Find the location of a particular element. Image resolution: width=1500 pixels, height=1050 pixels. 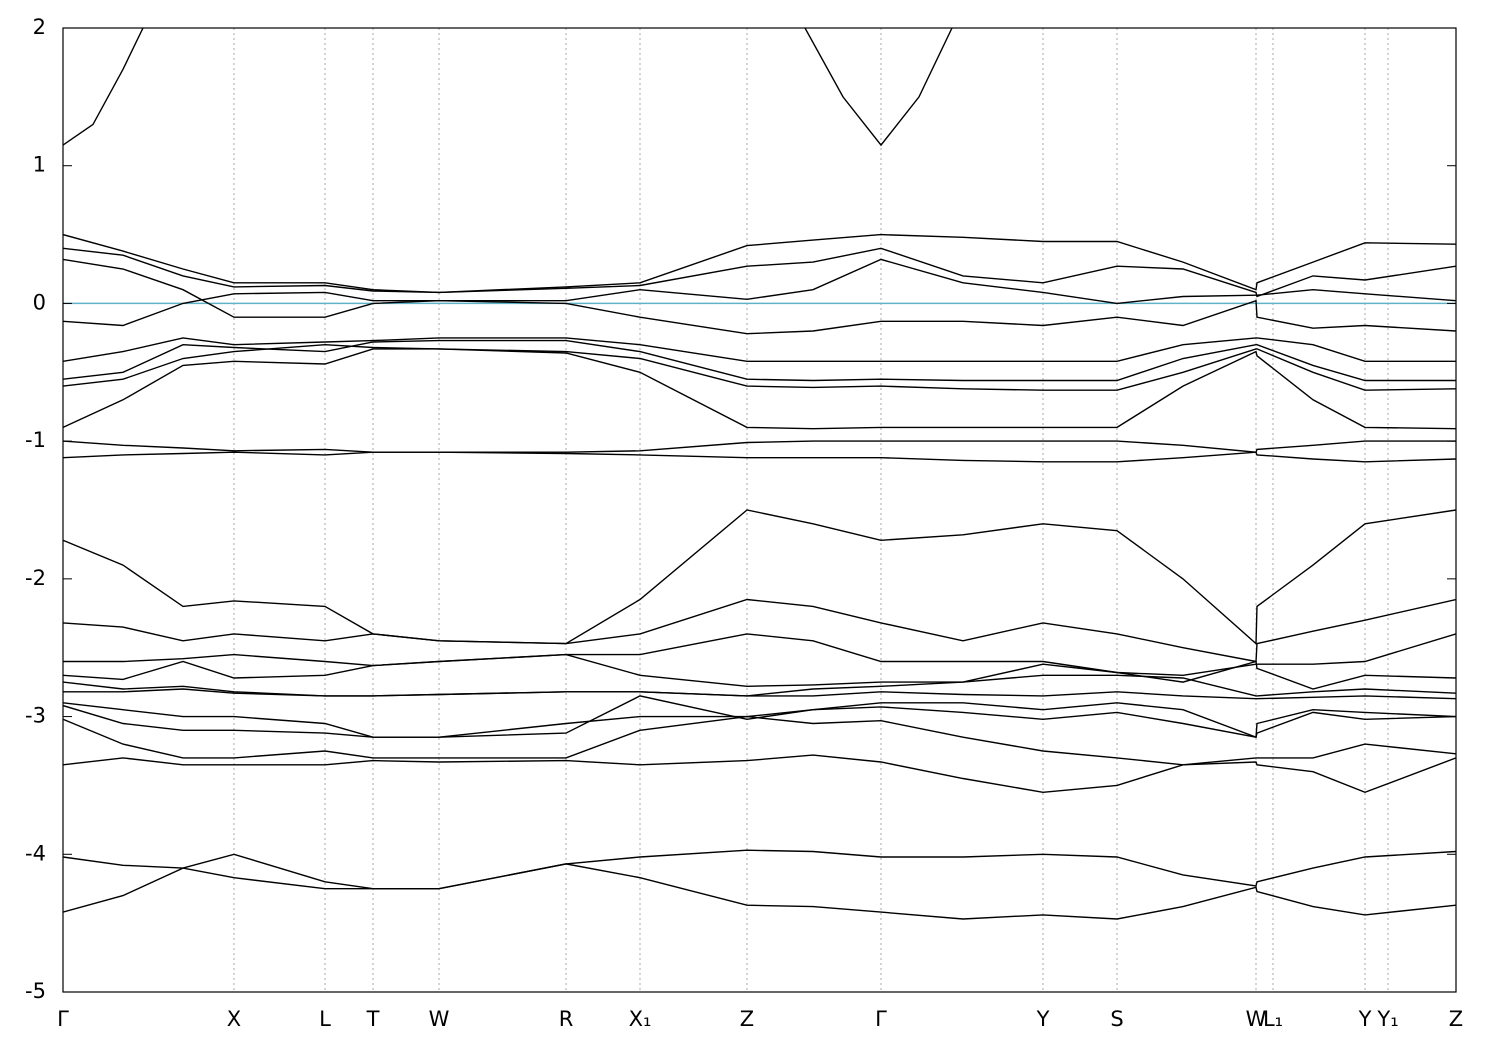

x-tick-label: X is located at coordinates (234, 1019).